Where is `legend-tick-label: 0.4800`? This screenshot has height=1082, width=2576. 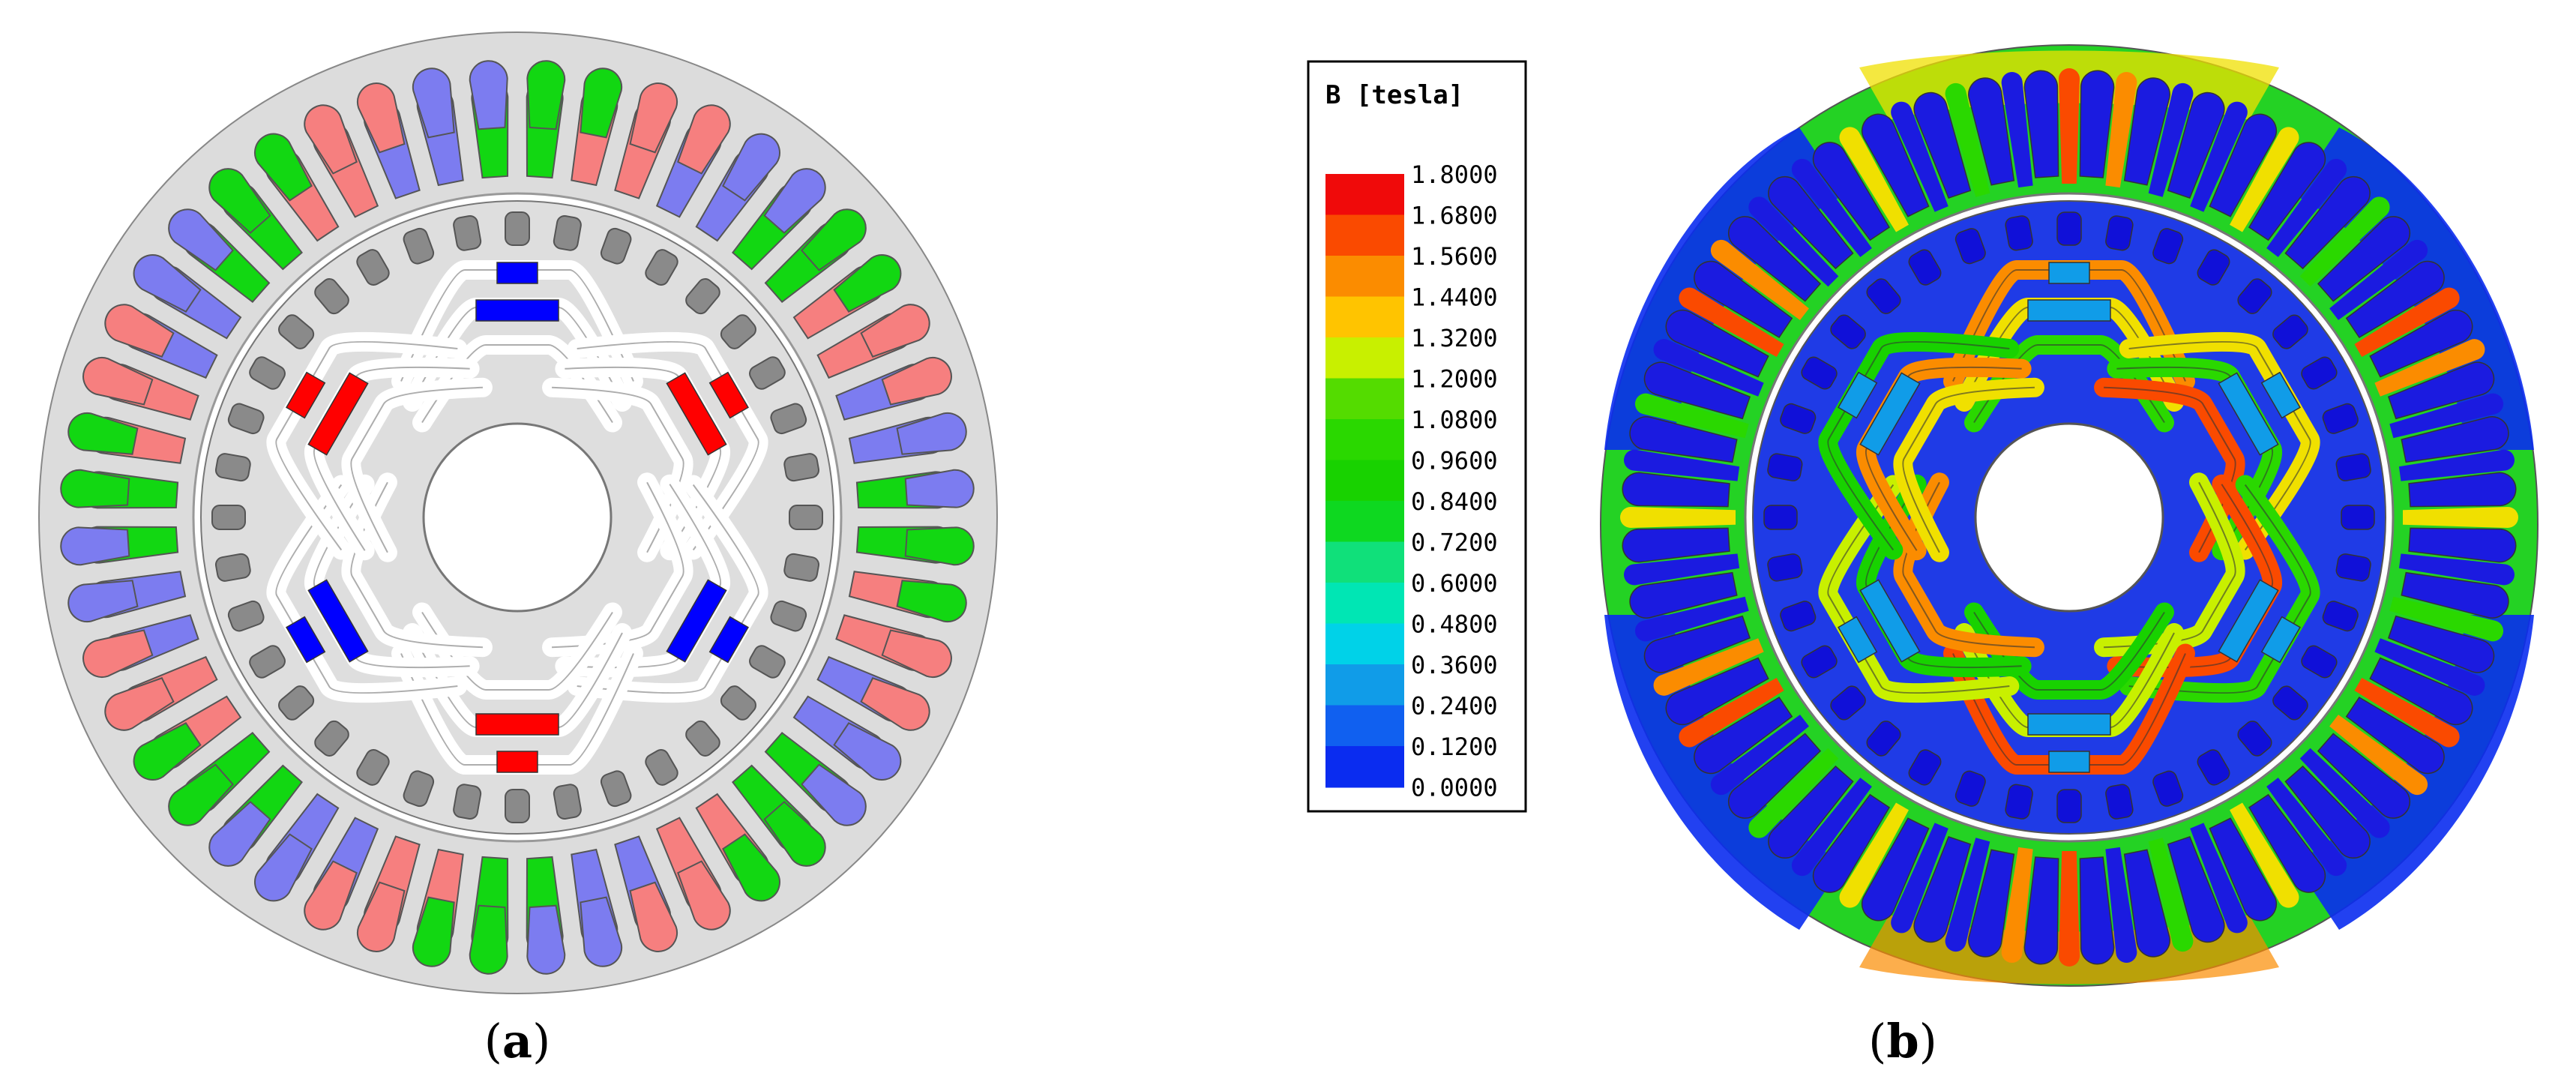
legend-tick-label: 0.4800 is located at coordinates (1454, 624).